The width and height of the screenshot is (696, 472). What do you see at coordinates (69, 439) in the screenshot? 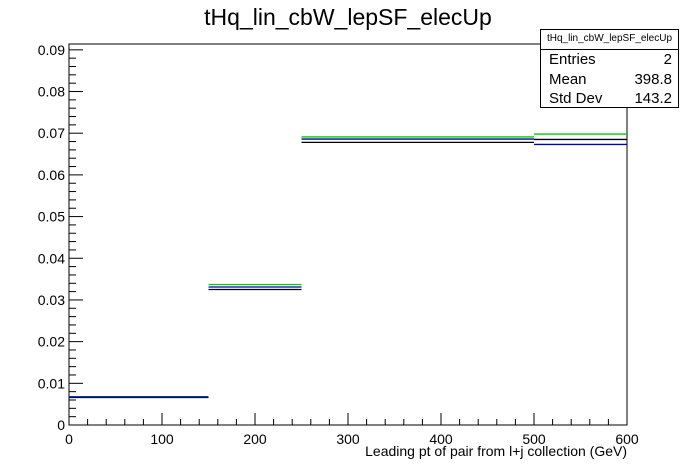
I see `x-tick-label: 0` at bounding box center [69, 439].